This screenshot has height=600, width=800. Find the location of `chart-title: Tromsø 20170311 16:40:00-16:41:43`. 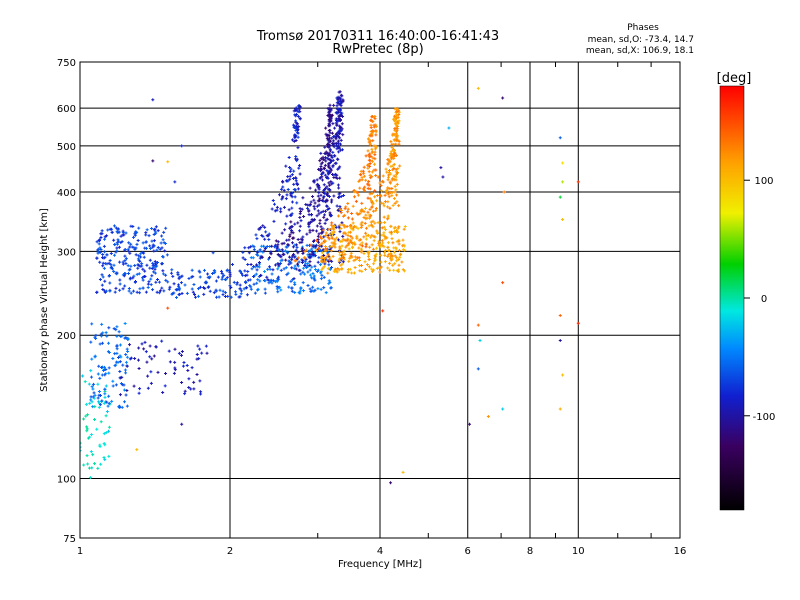

chart-title: Tromsø 20170311 16:40:00-16:41:43 is located at coordinates (377, 36).